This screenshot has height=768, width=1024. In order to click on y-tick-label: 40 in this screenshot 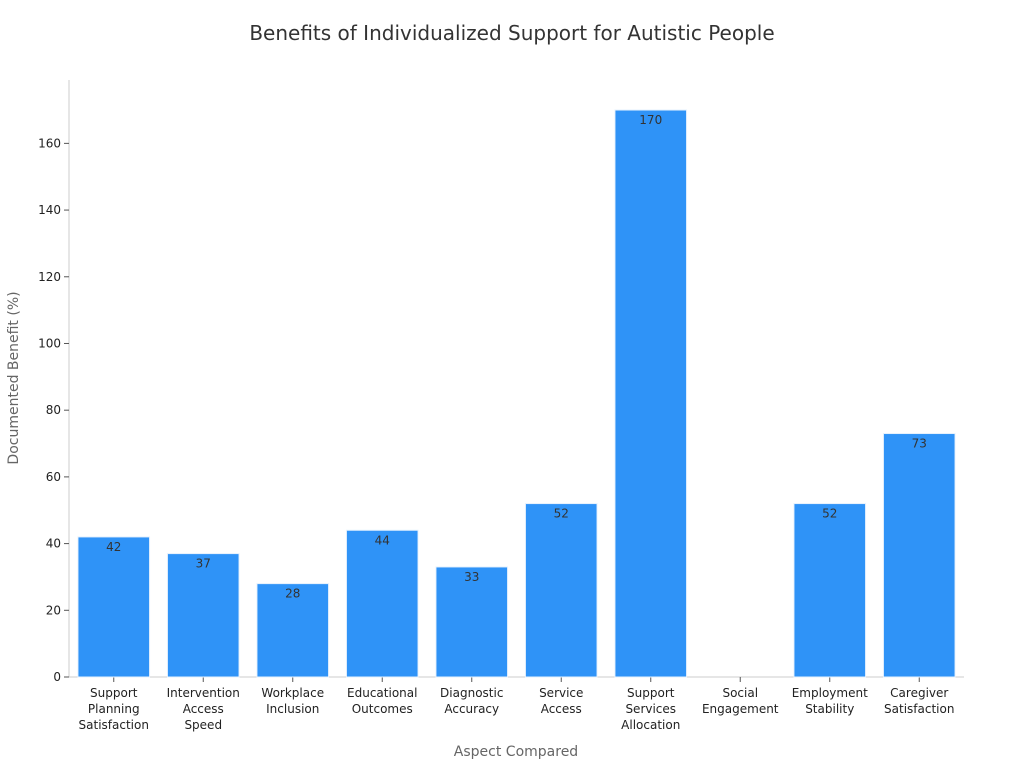, I will do `click(53, 544)`.